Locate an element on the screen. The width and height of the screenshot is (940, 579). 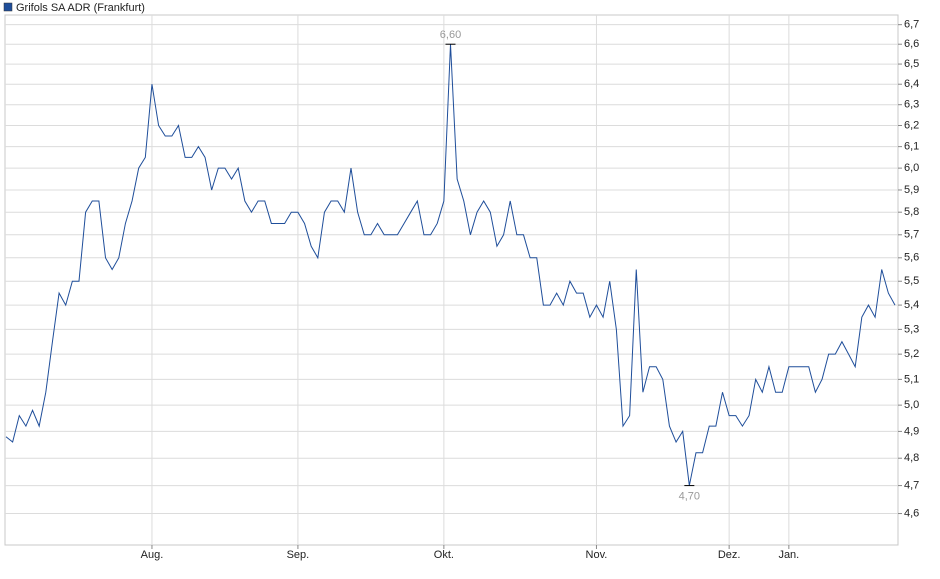
y-tick-label: 5,6 is located at coordinates (911, 258).